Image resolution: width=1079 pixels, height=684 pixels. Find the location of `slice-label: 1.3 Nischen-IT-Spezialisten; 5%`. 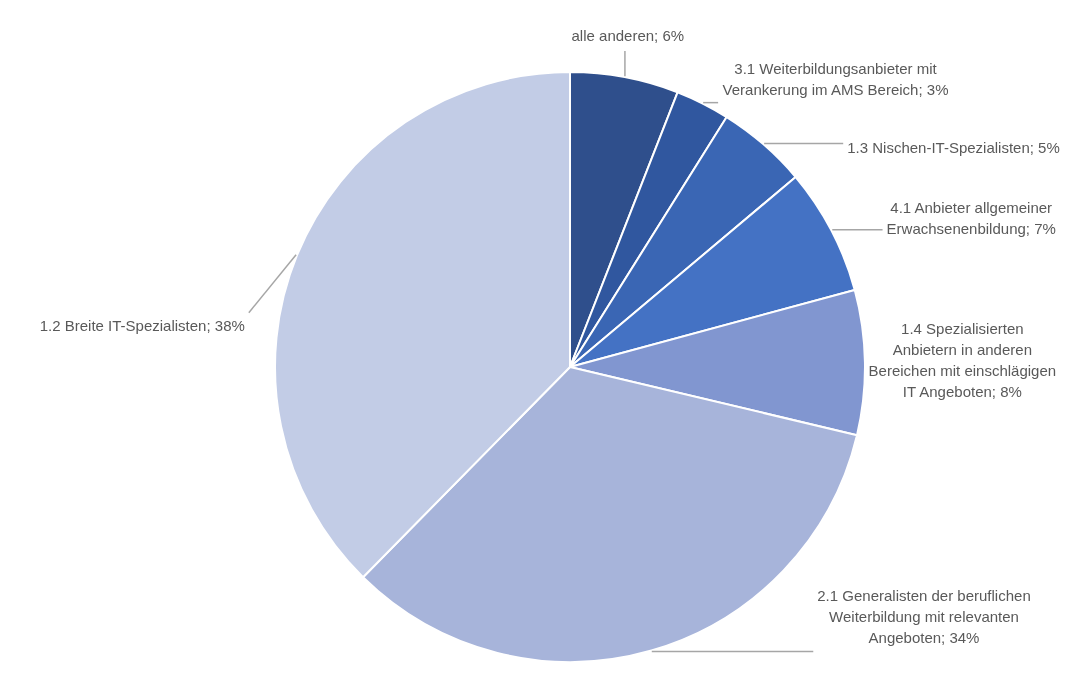

slice-label: 1.3 Nischen-IT-Spezialisten; 5% is located at coordinates (953, 147).